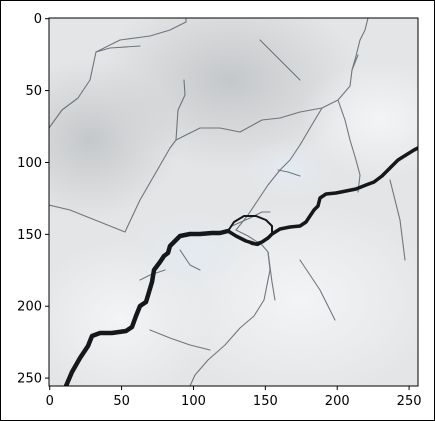  I want to click on x-tick-label: 100, so click(193, 401).